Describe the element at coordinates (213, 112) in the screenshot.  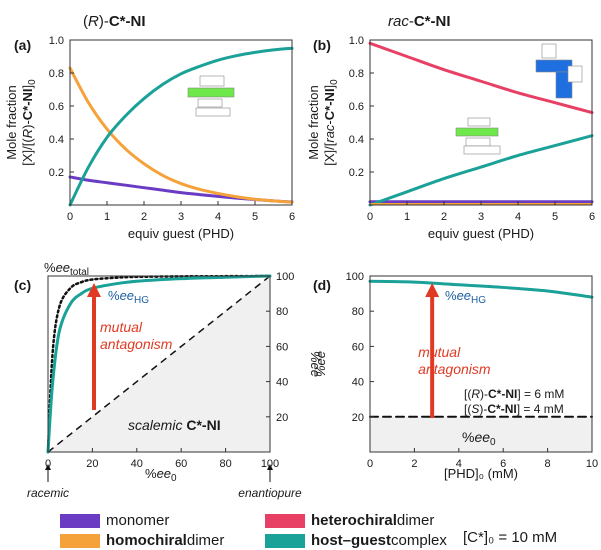
I see `panel-a-cube-bottom` at that location.